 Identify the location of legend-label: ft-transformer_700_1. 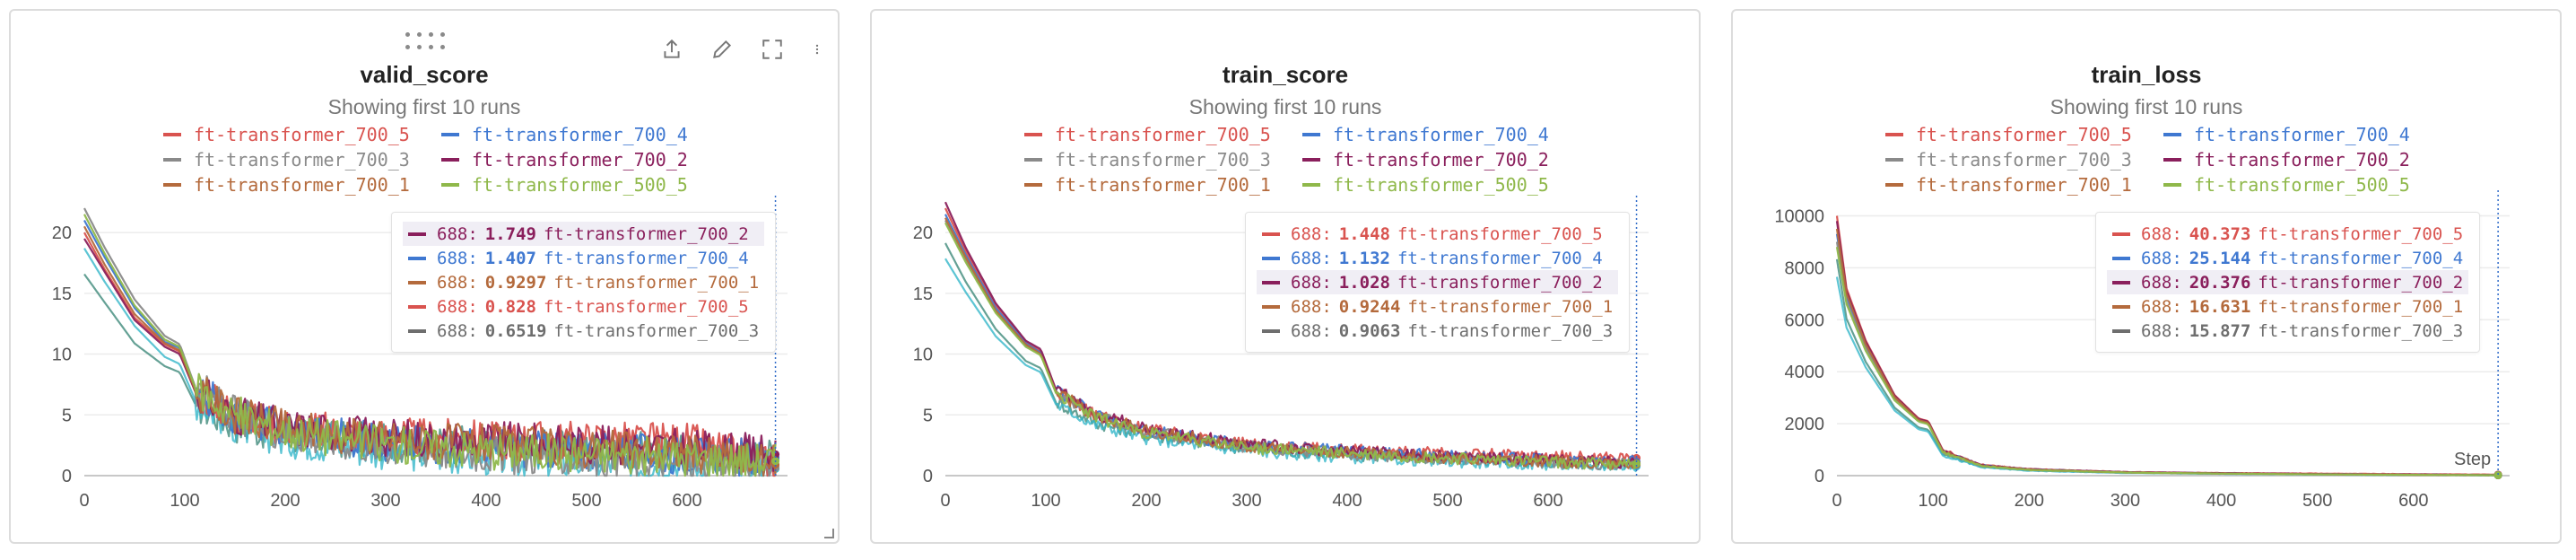
(2024, 185).